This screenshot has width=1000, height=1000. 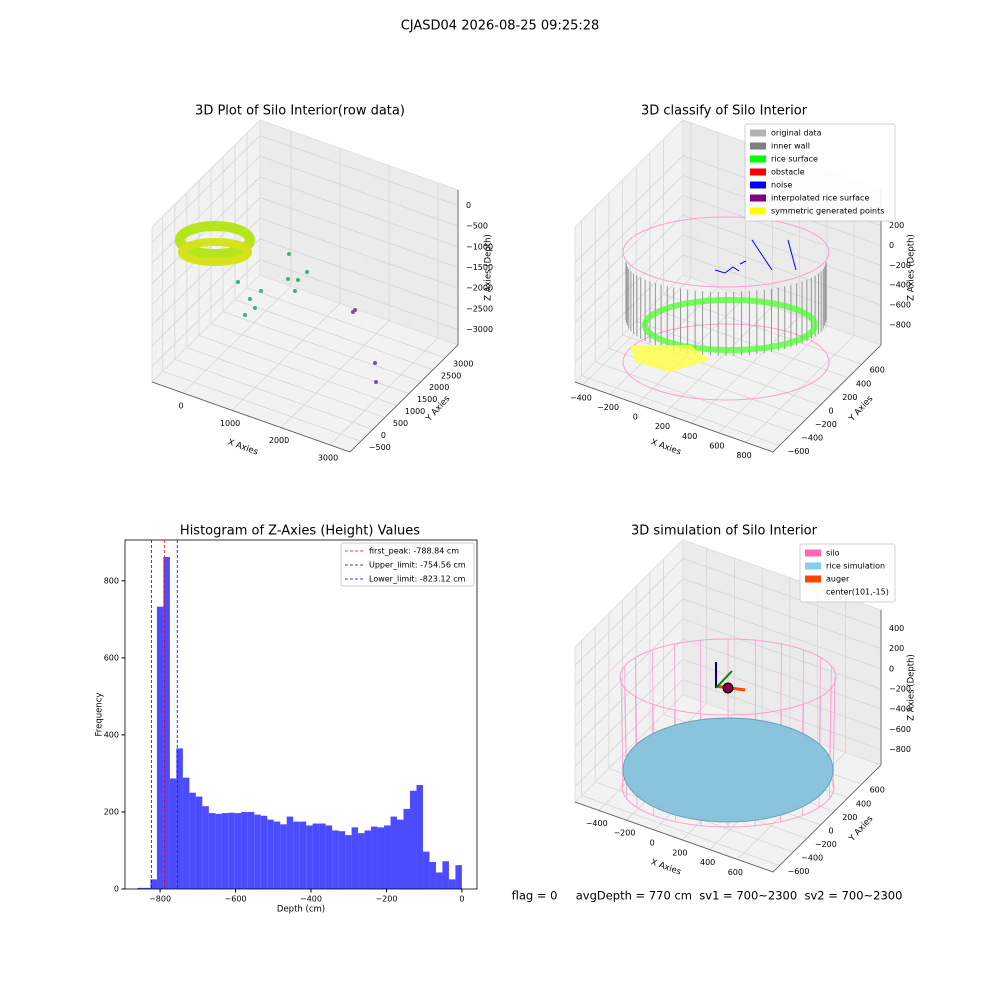 What do you see at coordinates (847, 573) in the screenshot?
I see `legend-box` at bounding box center [847, 573].